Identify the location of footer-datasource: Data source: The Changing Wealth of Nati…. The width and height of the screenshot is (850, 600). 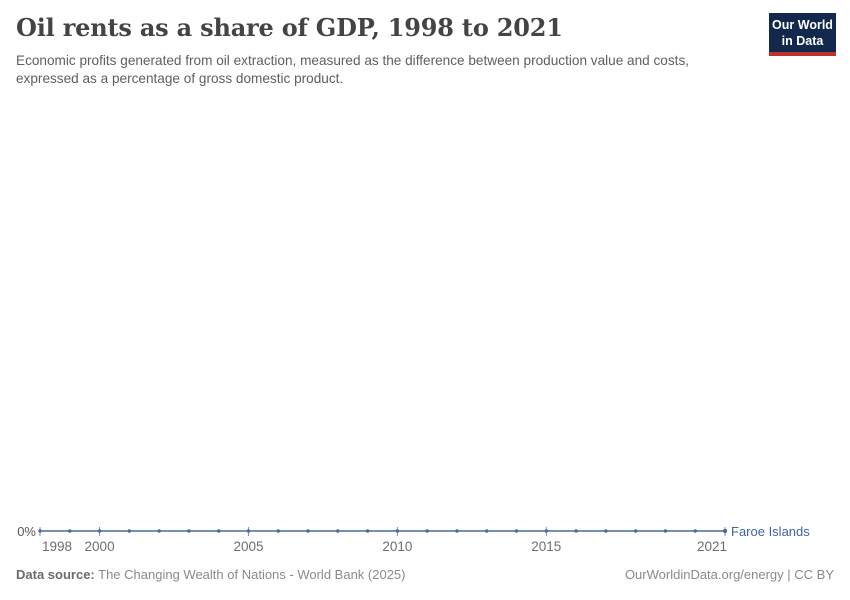
(211, 574).